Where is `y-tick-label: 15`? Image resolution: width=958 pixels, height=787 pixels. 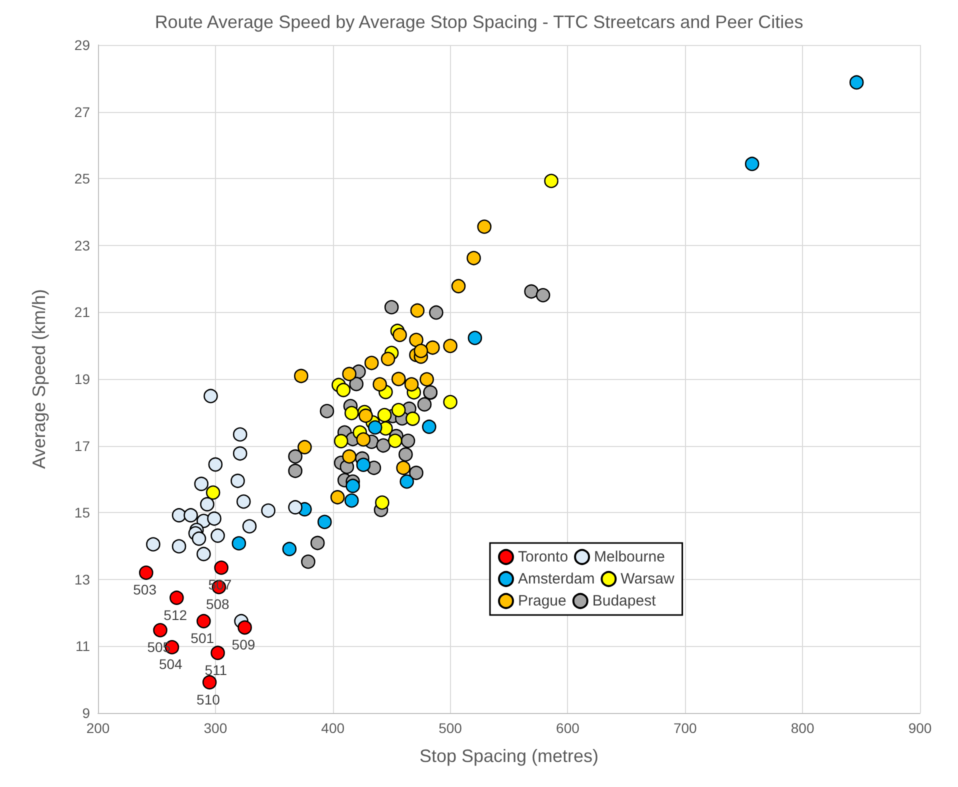
y-tick-label: 15 is located at coordinates (82, 512).